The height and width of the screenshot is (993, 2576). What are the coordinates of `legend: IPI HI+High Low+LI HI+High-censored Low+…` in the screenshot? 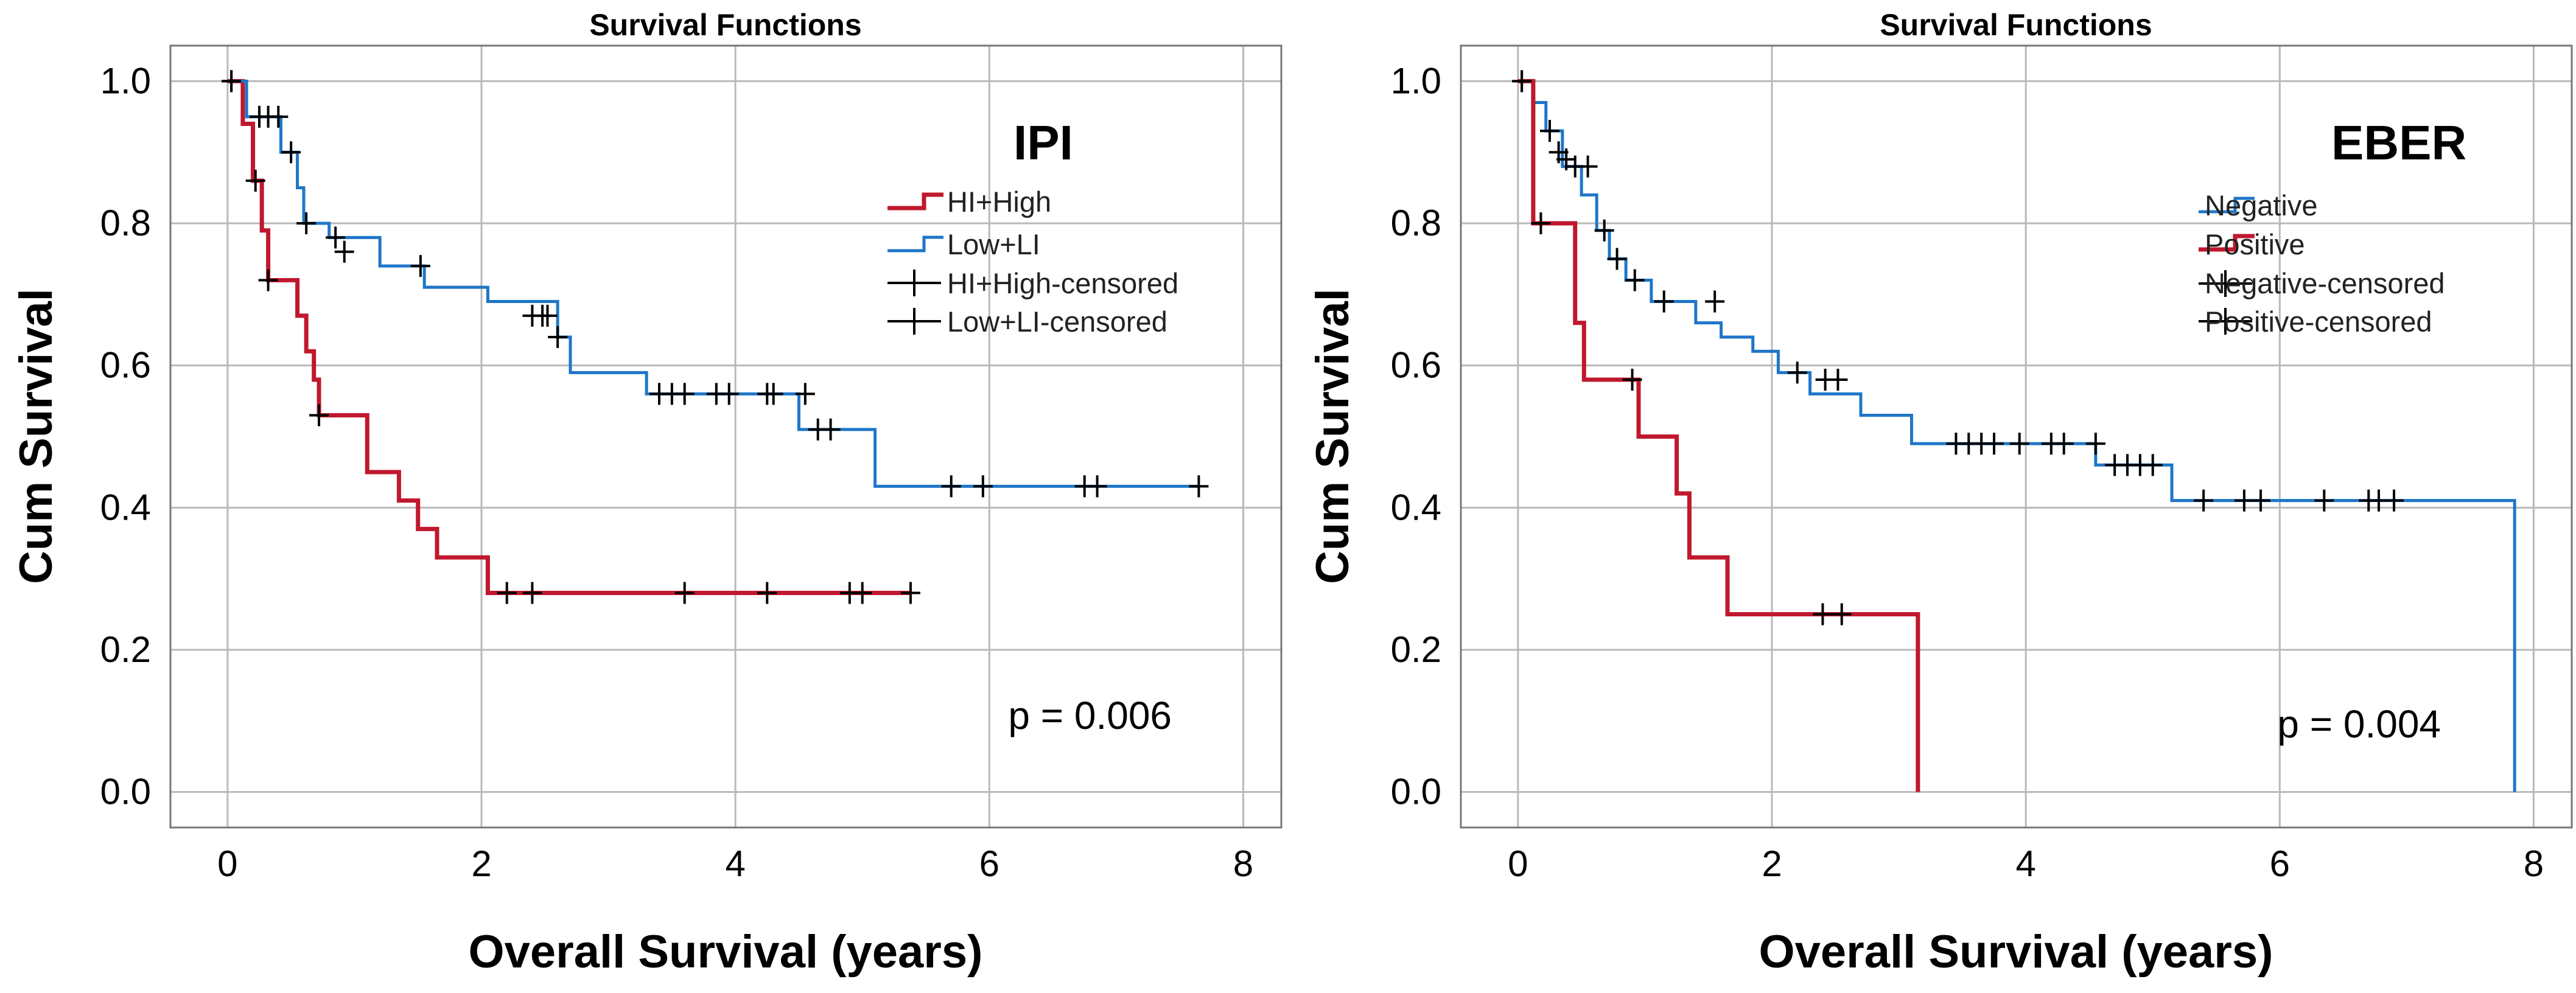 It's located at (1032, 227).